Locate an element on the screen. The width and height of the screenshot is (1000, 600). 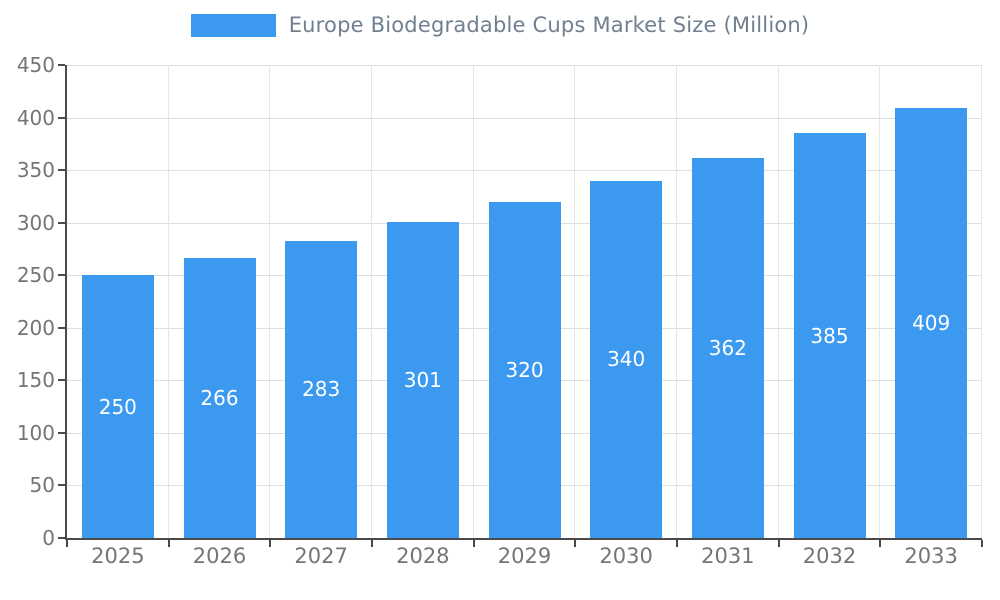
bar: 301 is located at coordinates (422, 379).